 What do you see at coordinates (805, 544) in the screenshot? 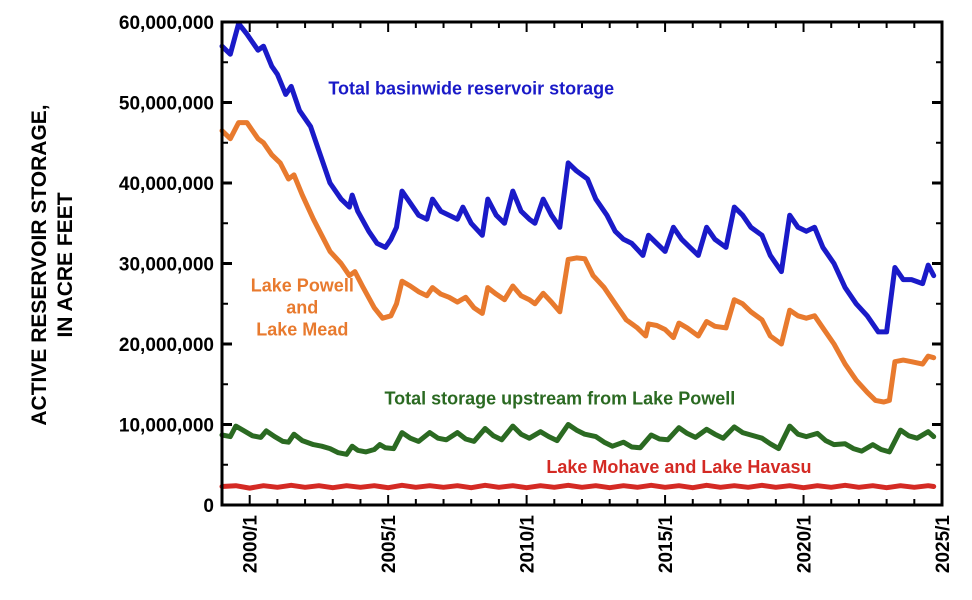
I see `x-tick-label: 2020/1` at bounding box center [805, 544].